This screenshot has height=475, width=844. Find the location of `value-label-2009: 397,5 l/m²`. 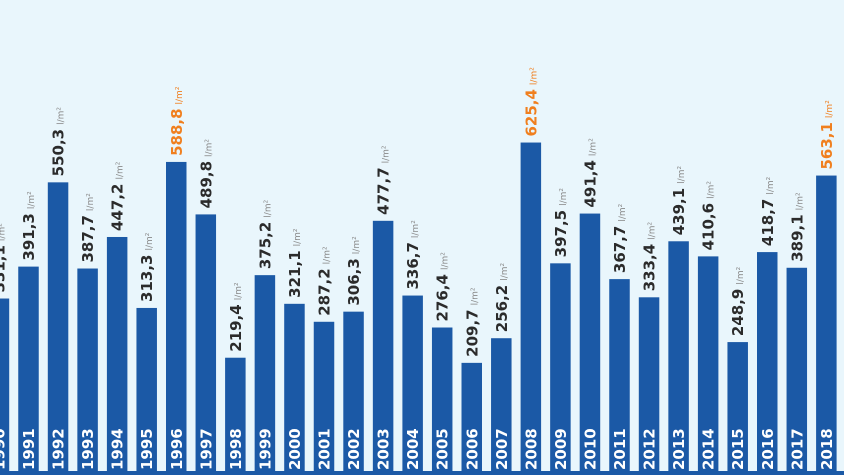

value-label-2009: 397,5 l/m² is located at coordinates (561, 223).